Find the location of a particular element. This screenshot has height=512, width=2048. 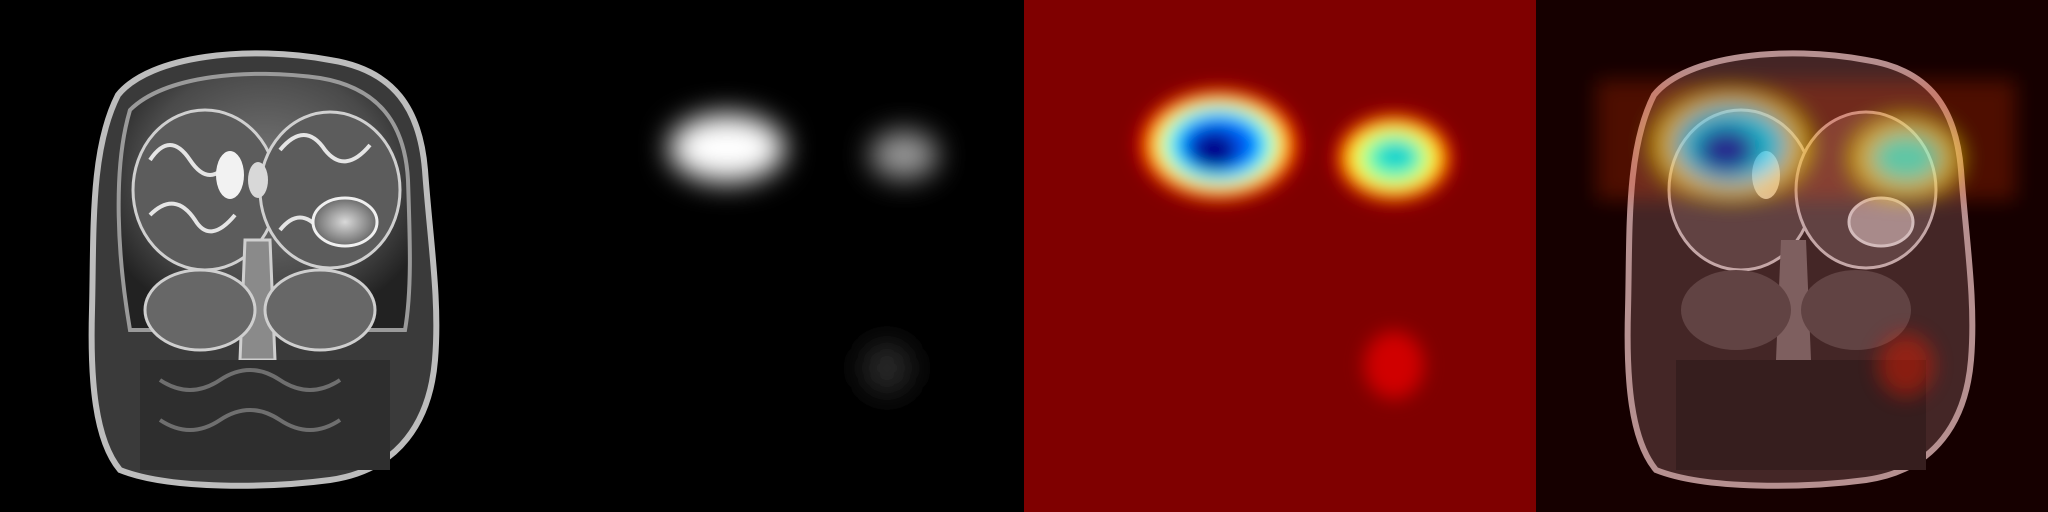

mri-head is located at coordinates (264, 269).